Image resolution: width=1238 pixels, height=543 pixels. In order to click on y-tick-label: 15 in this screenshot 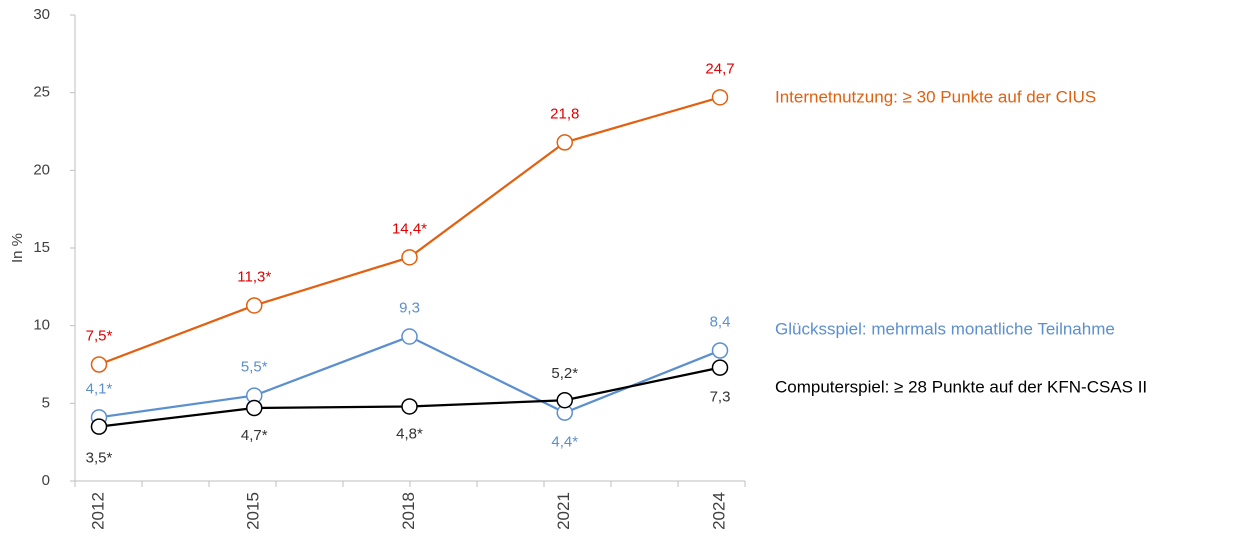, I will do `click(41, 247)`.